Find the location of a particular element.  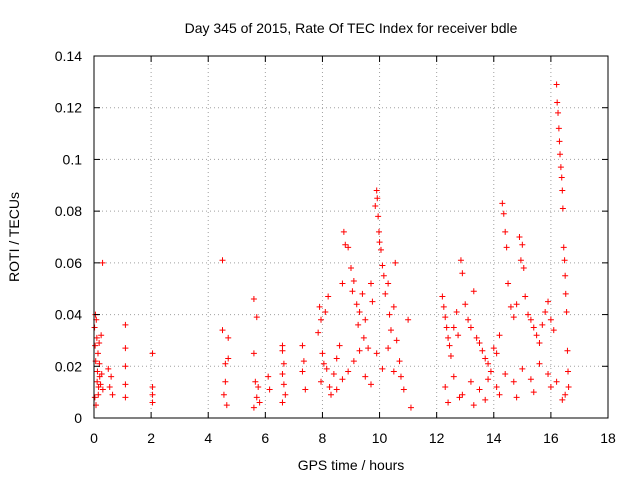

x-tick-label: 8 is located at coordinates (323, 438).